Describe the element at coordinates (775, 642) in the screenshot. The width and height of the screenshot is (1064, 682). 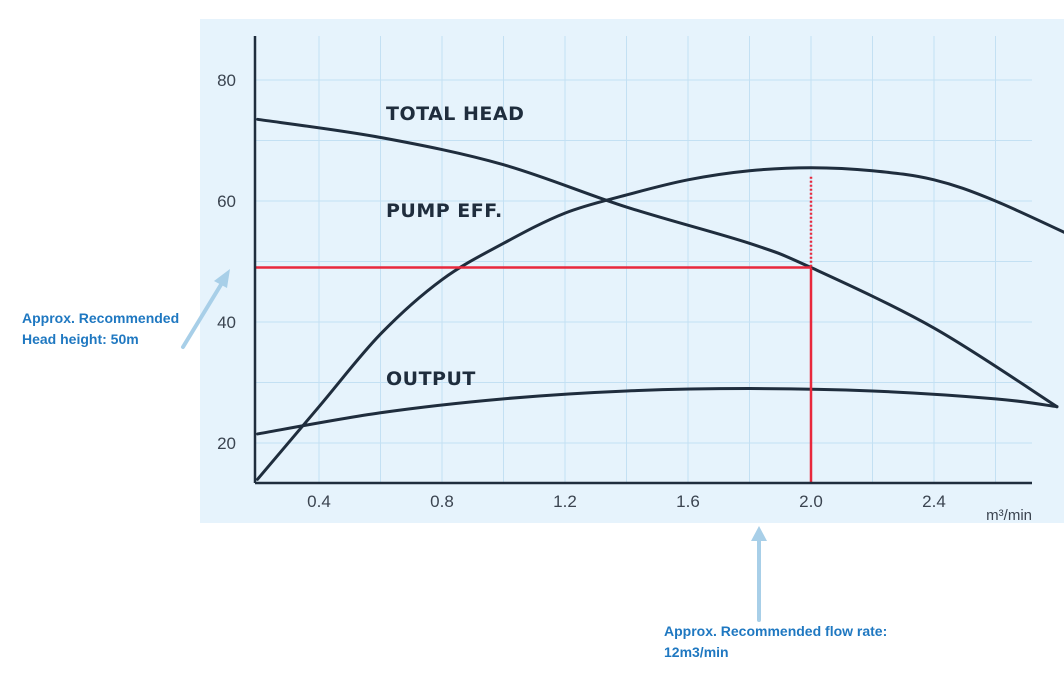
I see `flow-annotation: Approx. Recommended flow rate: 12m3/min` at that location.